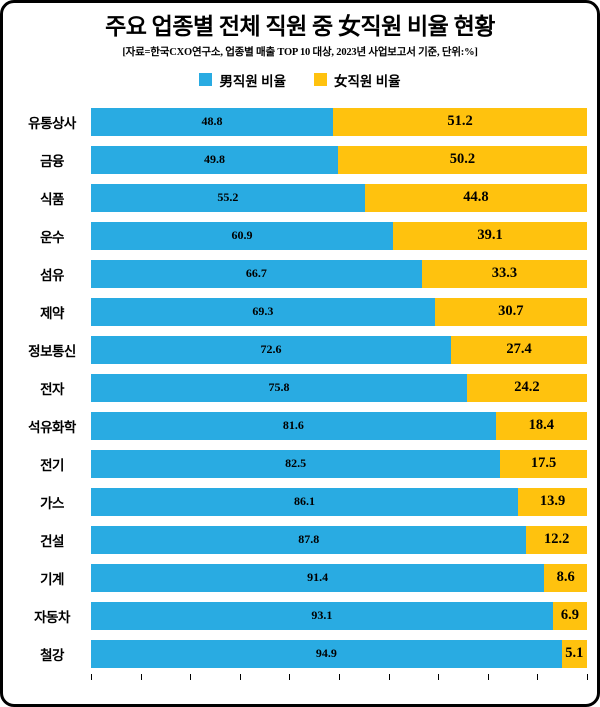 This screenshot has width=600, height=707. Describe the element at coordinates (504, 273) in the screenshot. I see `female-value-label: 33.3` at that location.